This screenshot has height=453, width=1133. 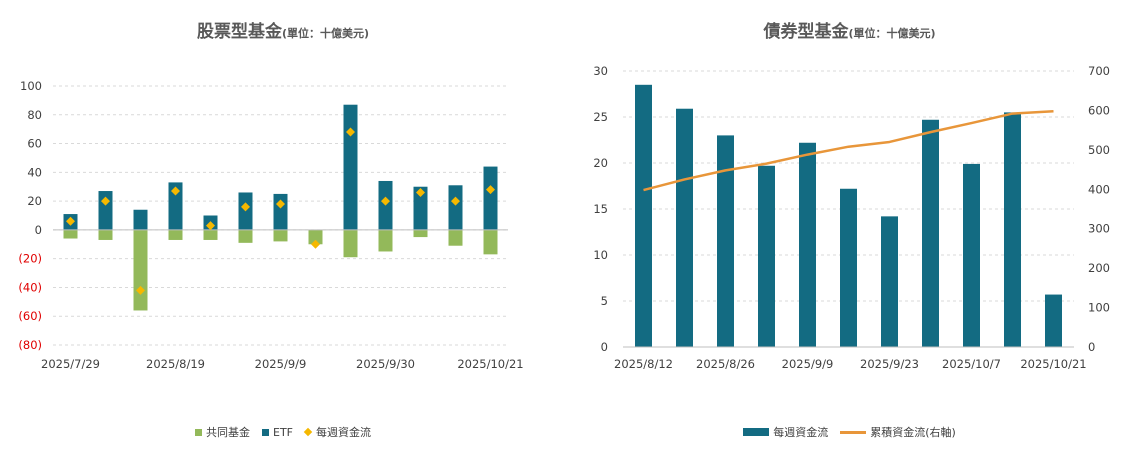 What do you see at coordinates (1099, 308) in the screenshot?
I see `y2-tick-label: 100` at bounding box center [1099, 308].